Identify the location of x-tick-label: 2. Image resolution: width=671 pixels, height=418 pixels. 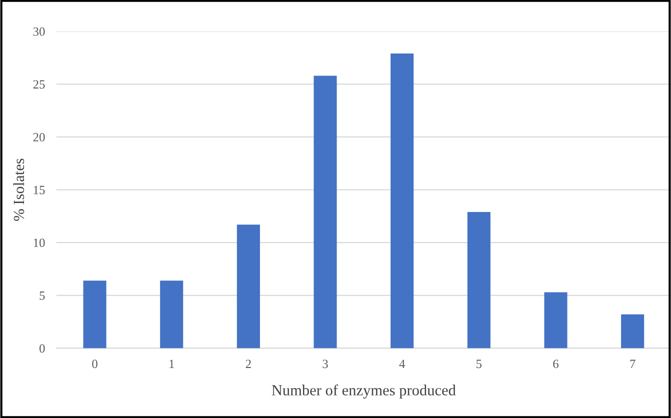
(248, 364).